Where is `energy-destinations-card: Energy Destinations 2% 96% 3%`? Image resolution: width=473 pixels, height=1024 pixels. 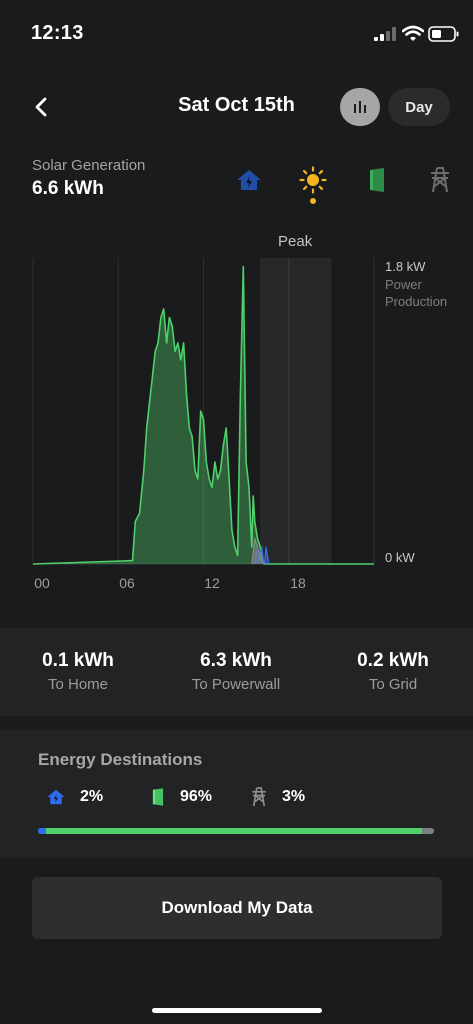 energy-destinations-card: Energy Destinations 2% 96% 3% is located at coordinates (236, 794).